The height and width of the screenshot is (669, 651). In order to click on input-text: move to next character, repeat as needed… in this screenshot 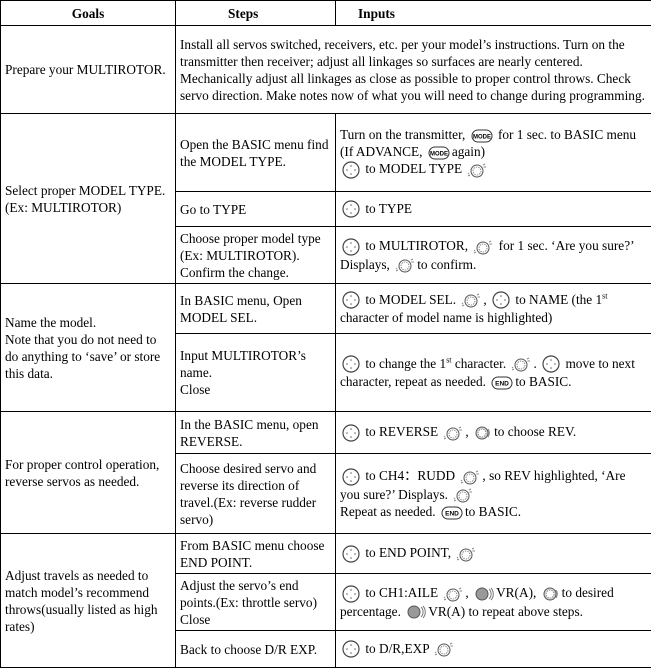, I will do `click(487, 372)`.